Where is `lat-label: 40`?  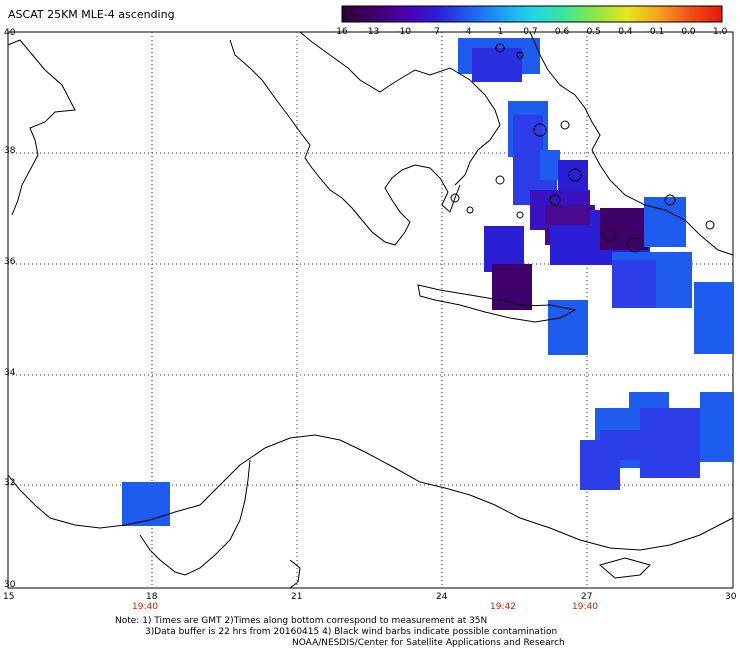 lat-label: 40 is located at coordinates (10, 33).